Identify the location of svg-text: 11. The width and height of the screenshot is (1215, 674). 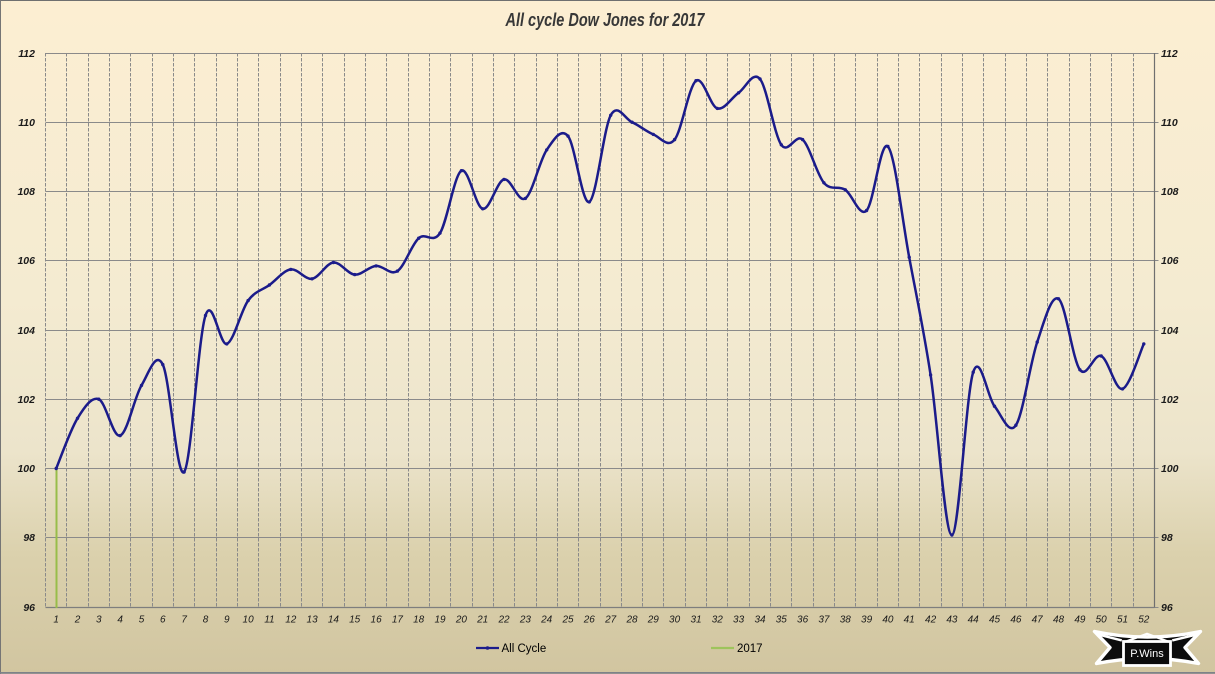
(269, 619).